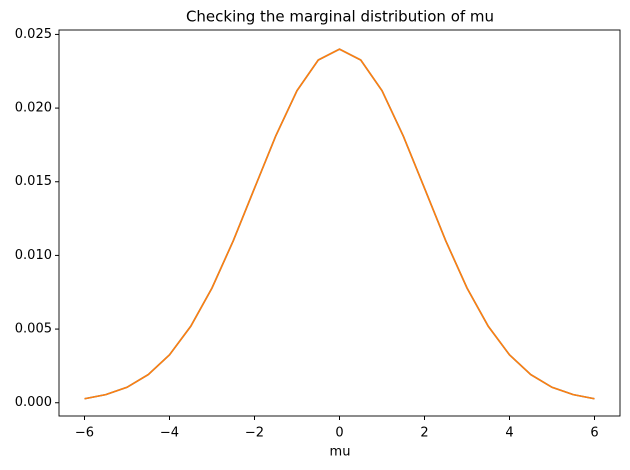 Image resolution: width=630 pixels, height=470 pixels. What do you see at coordinates (33, 108) in the screenshot?
I see `y-tick-label: 0.020` at bounding box center [33, 108].